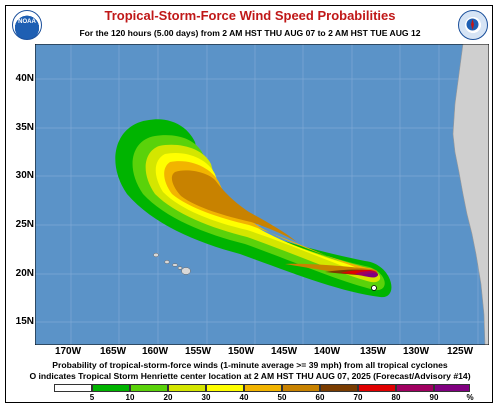 This screenshot has height=411, width=500. I want to click on lon-label-145w: 145W, so click(284, 351).